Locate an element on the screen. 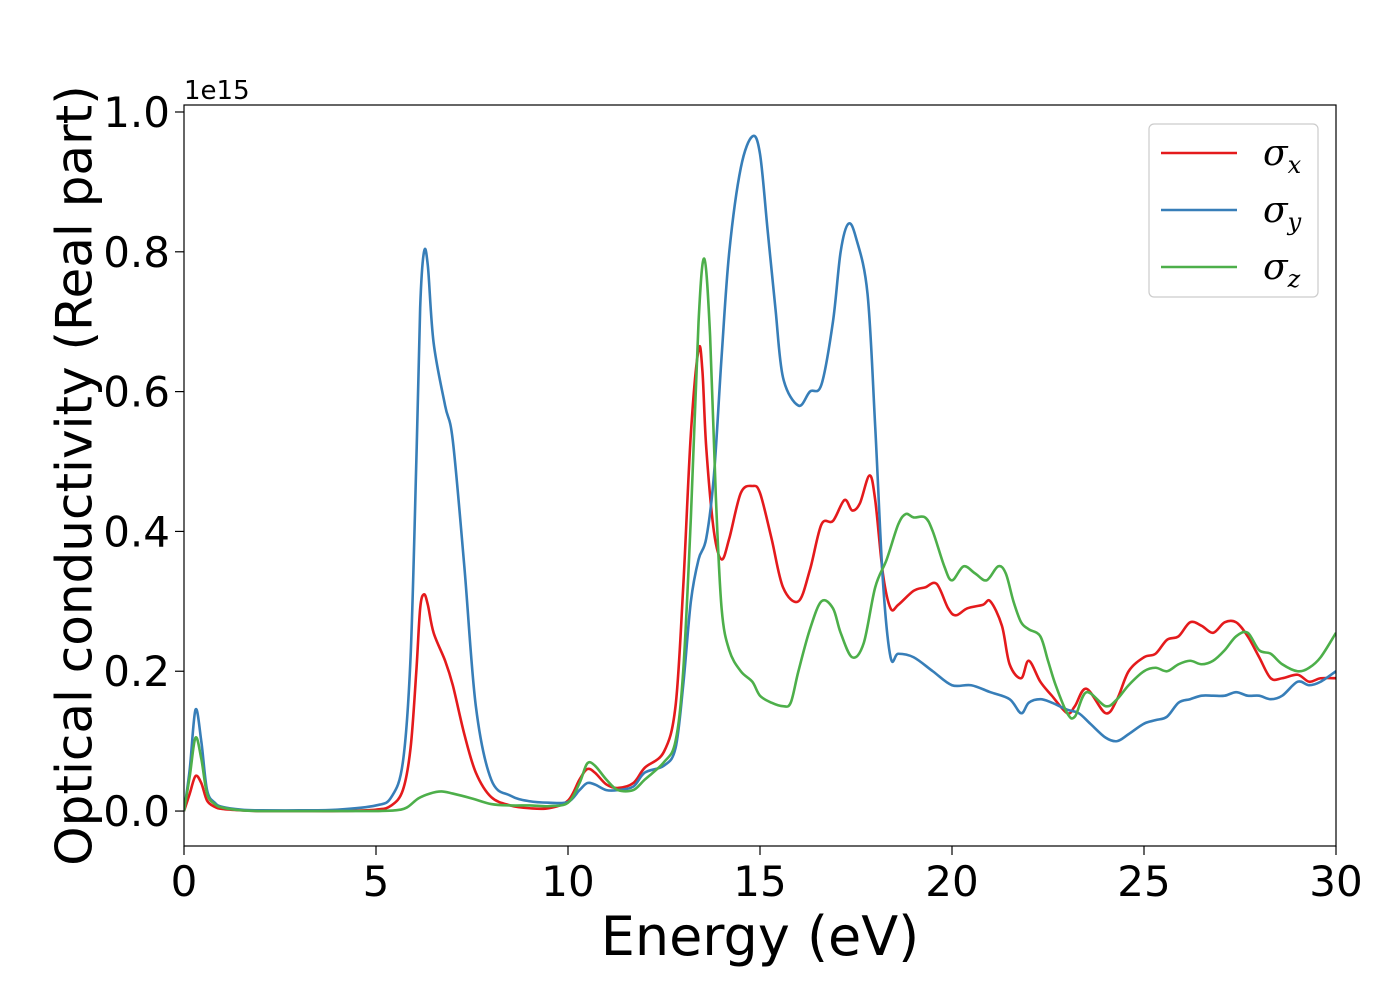 The height and width of the screenshot is (1000, 1400). x-tick-label: 30 is located at coordinates (1335, 881).